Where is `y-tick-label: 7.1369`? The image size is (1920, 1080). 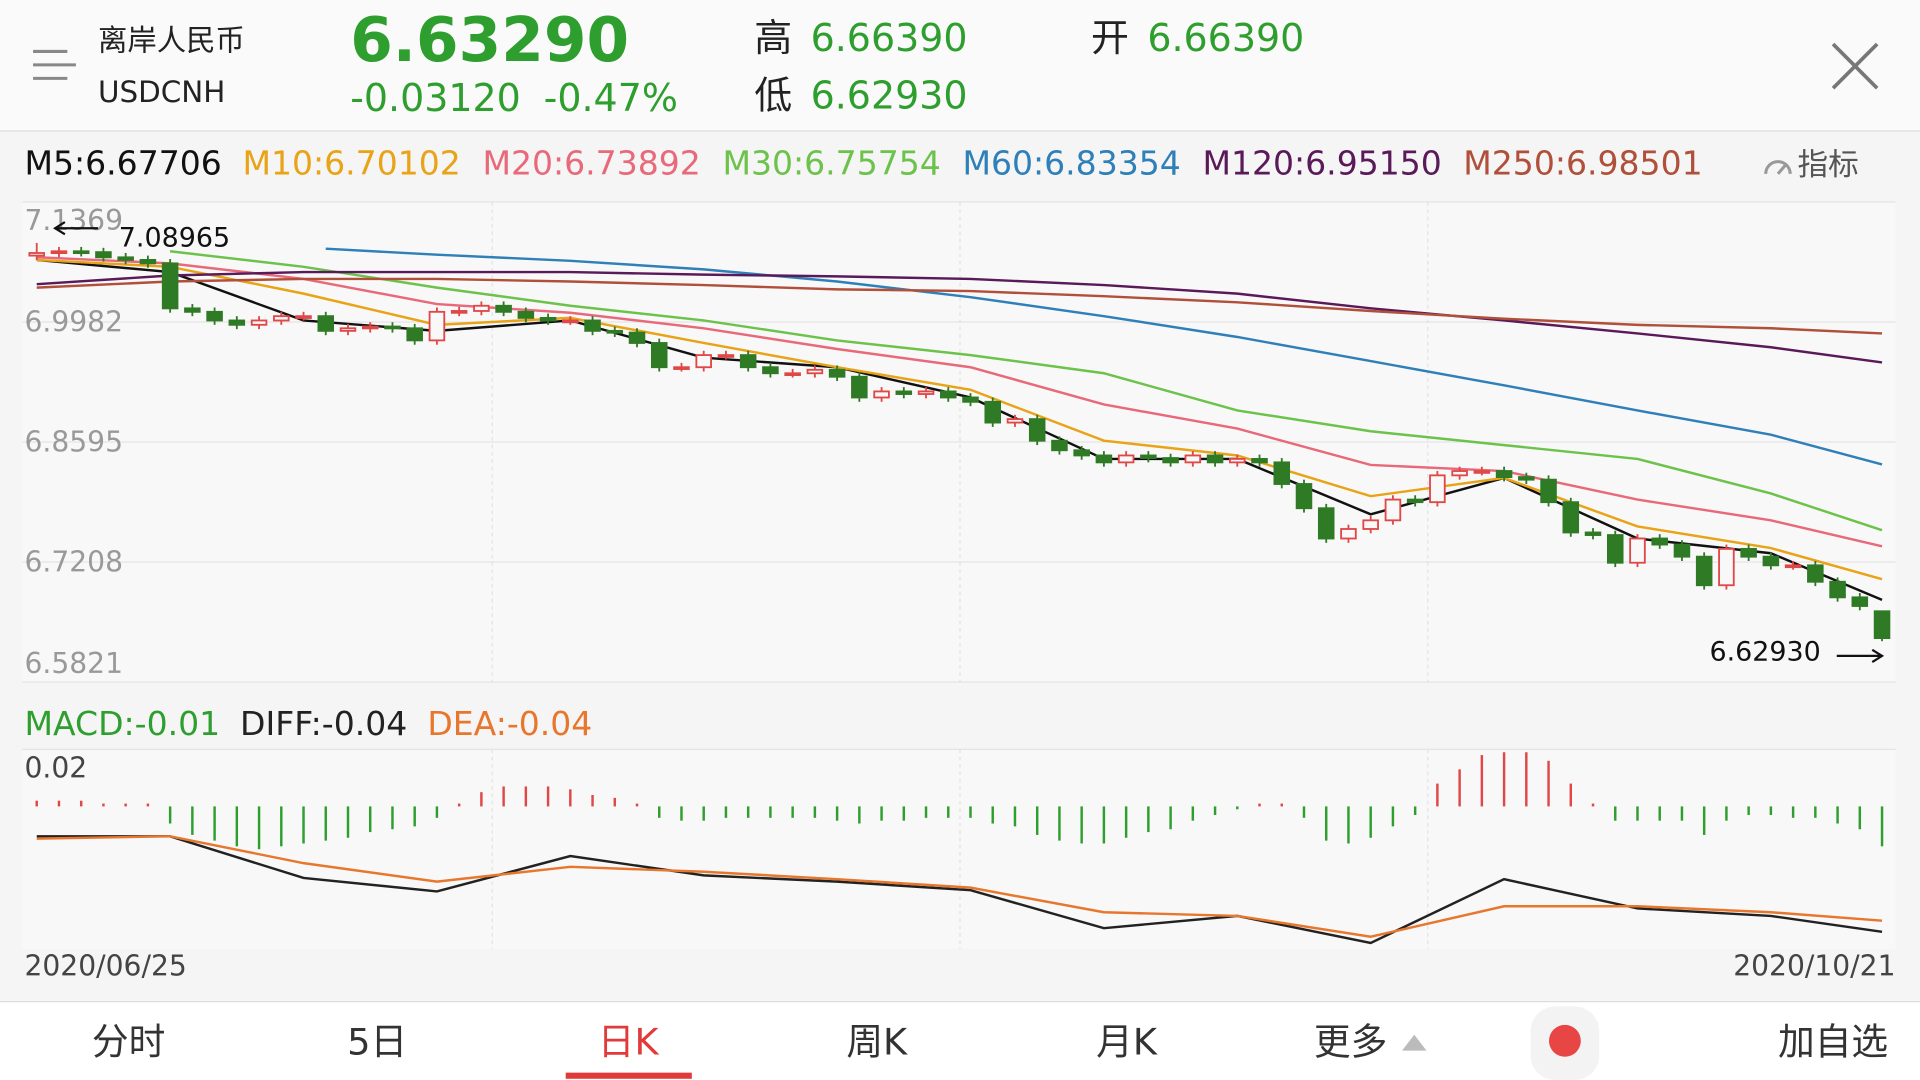 y-tick-label: 7.1369 is located at coordinates (73, 220).